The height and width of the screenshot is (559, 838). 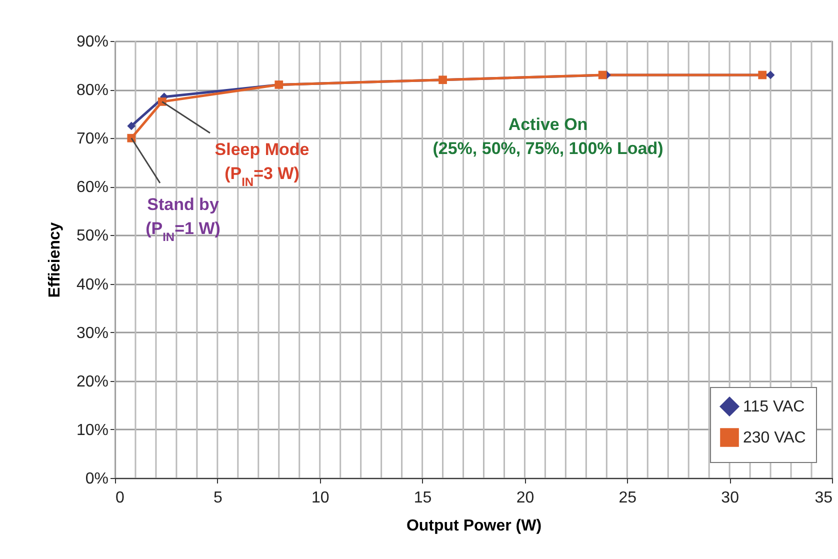 What do you see at coordinates (525, 498) in the screenshot?
I see `x-tick-label: 20` at bounding box center [525, 498].